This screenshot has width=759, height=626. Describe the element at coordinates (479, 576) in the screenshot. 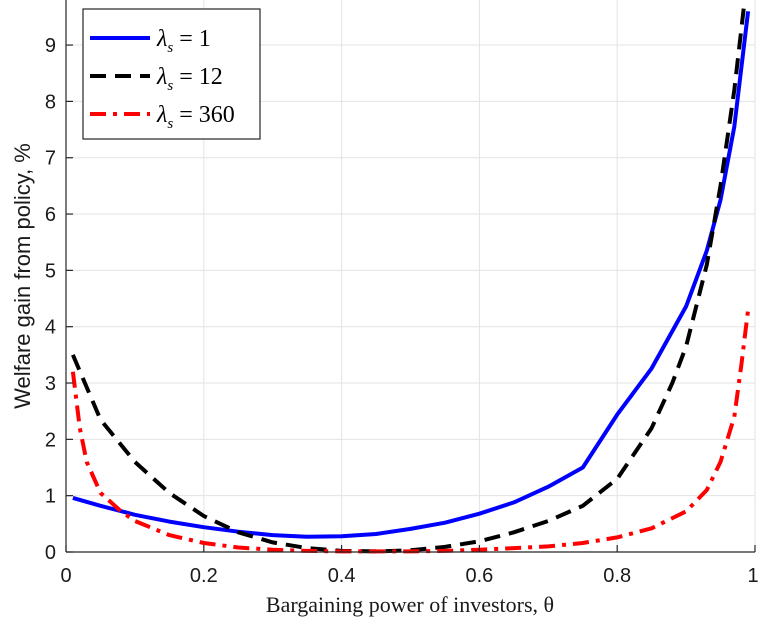

I see `x-tick-label: 0.6` at that location.